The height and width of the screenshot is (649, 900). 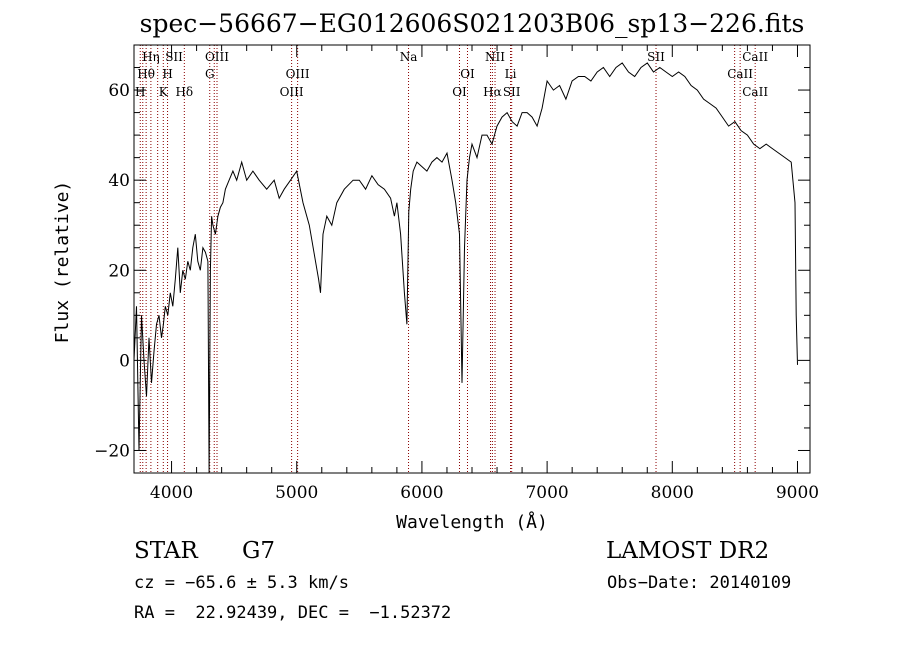 I want to click on observation-date: Obs−Date: 20140109, so click(x=699, y=583).